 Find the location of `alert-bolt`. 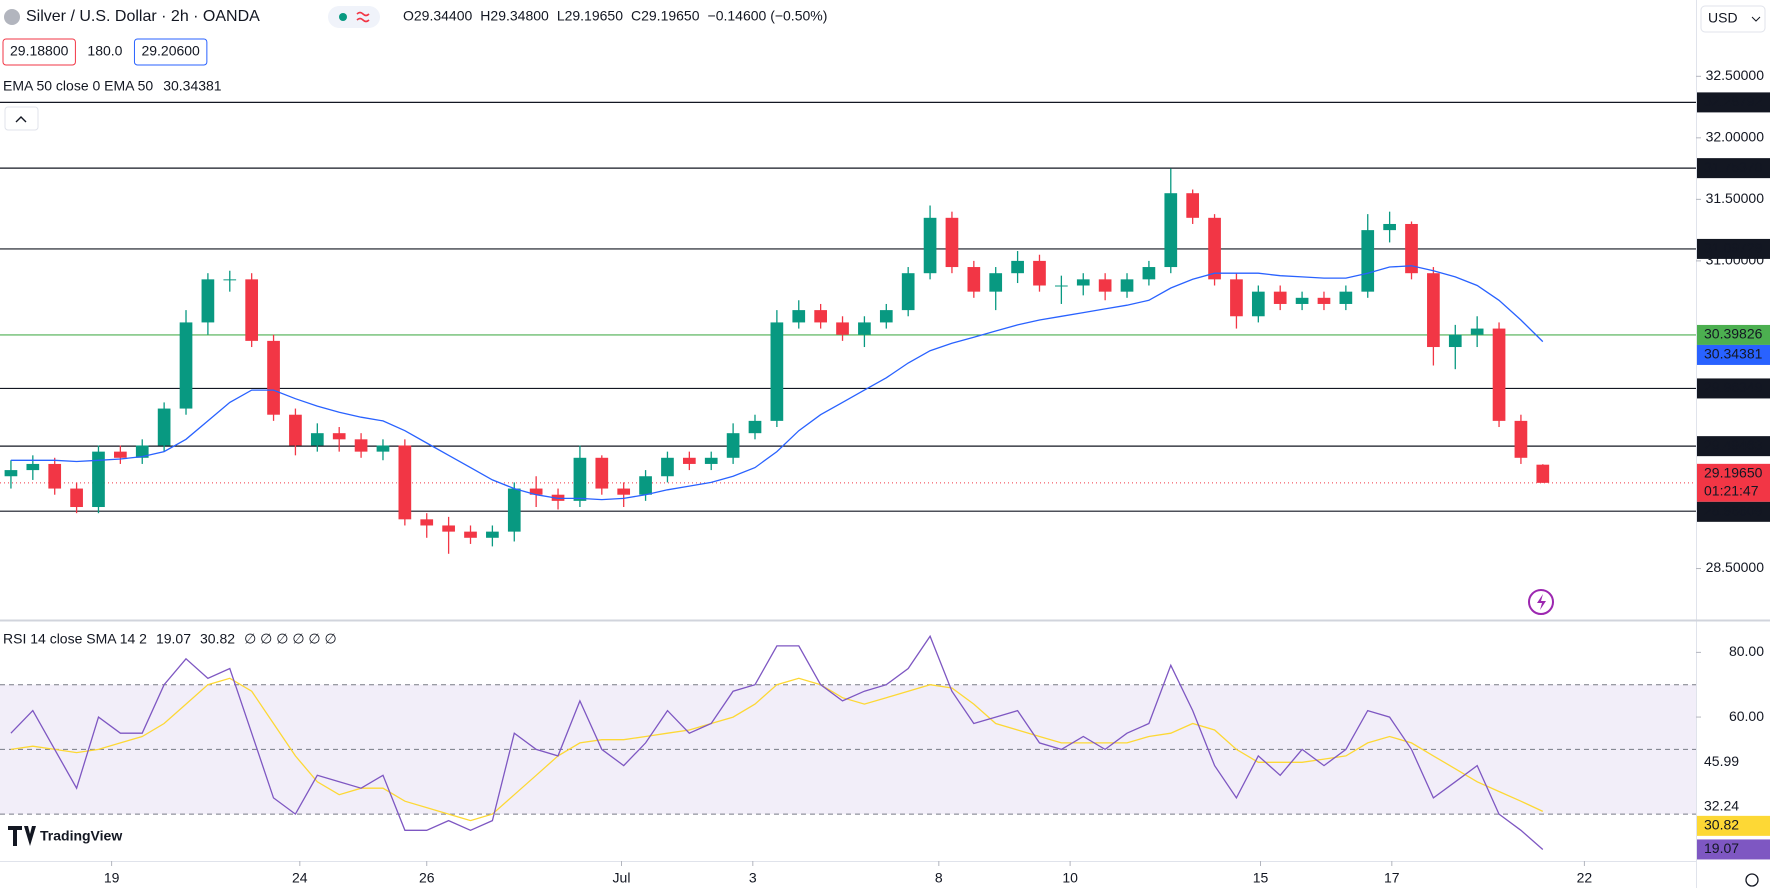

alert-bolt is located at coordinates (1541, 602).